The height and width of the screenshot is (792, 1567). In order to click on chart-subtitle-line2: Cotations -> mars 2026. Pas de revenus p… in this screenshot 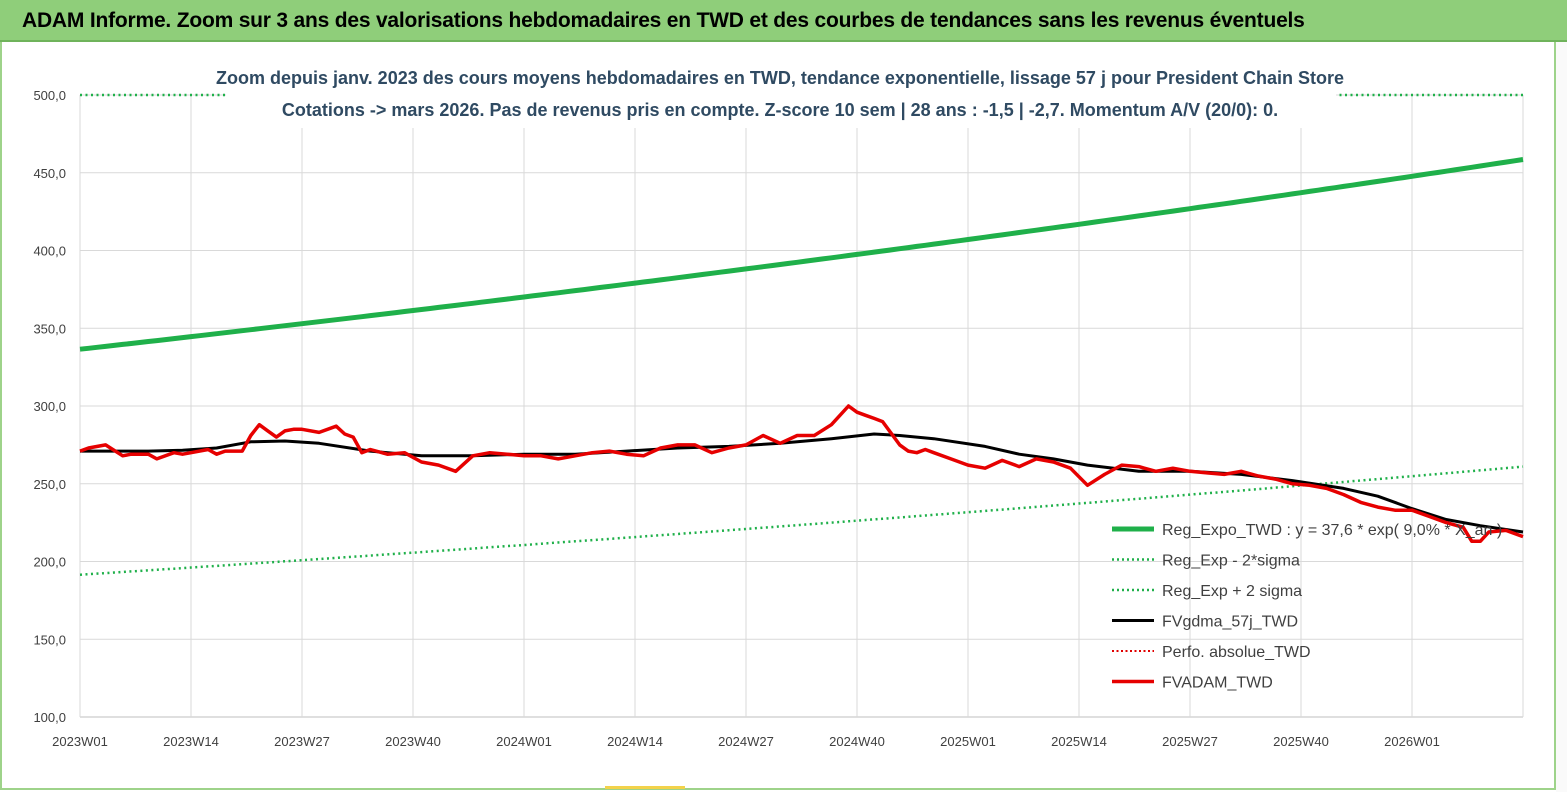, I will do `click(780, 110)`.